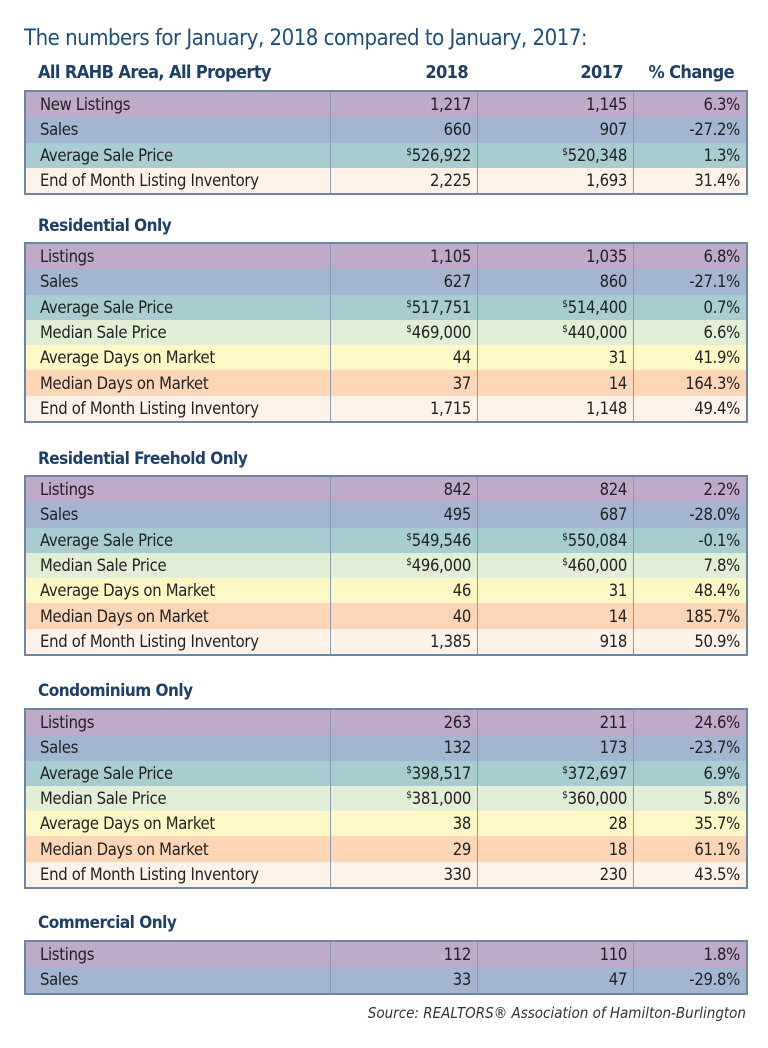 Image resolution: width=768 pixels, height=1048 pixels. I want to click on cell-text: Listings, so click(67, 257).